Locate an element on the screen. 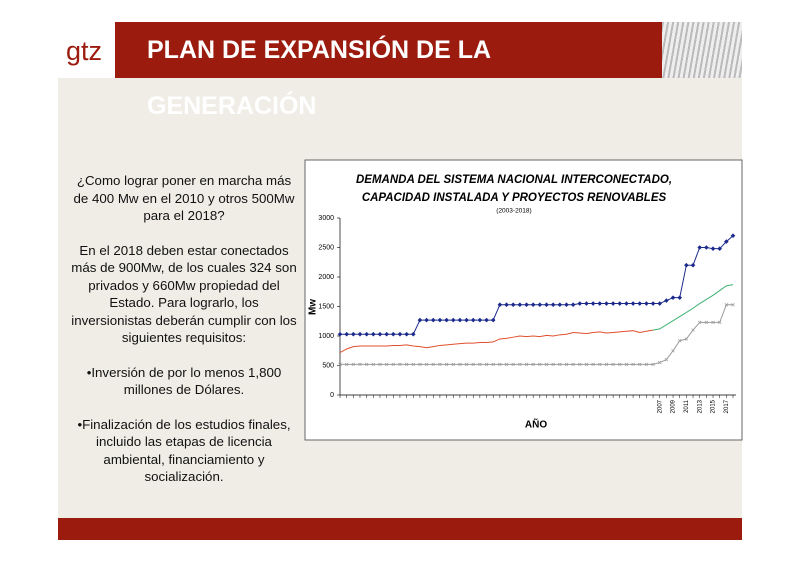 This screenshot has height=565, width=800. x-tick-label: 2017 is located at coordinates (727, 406).